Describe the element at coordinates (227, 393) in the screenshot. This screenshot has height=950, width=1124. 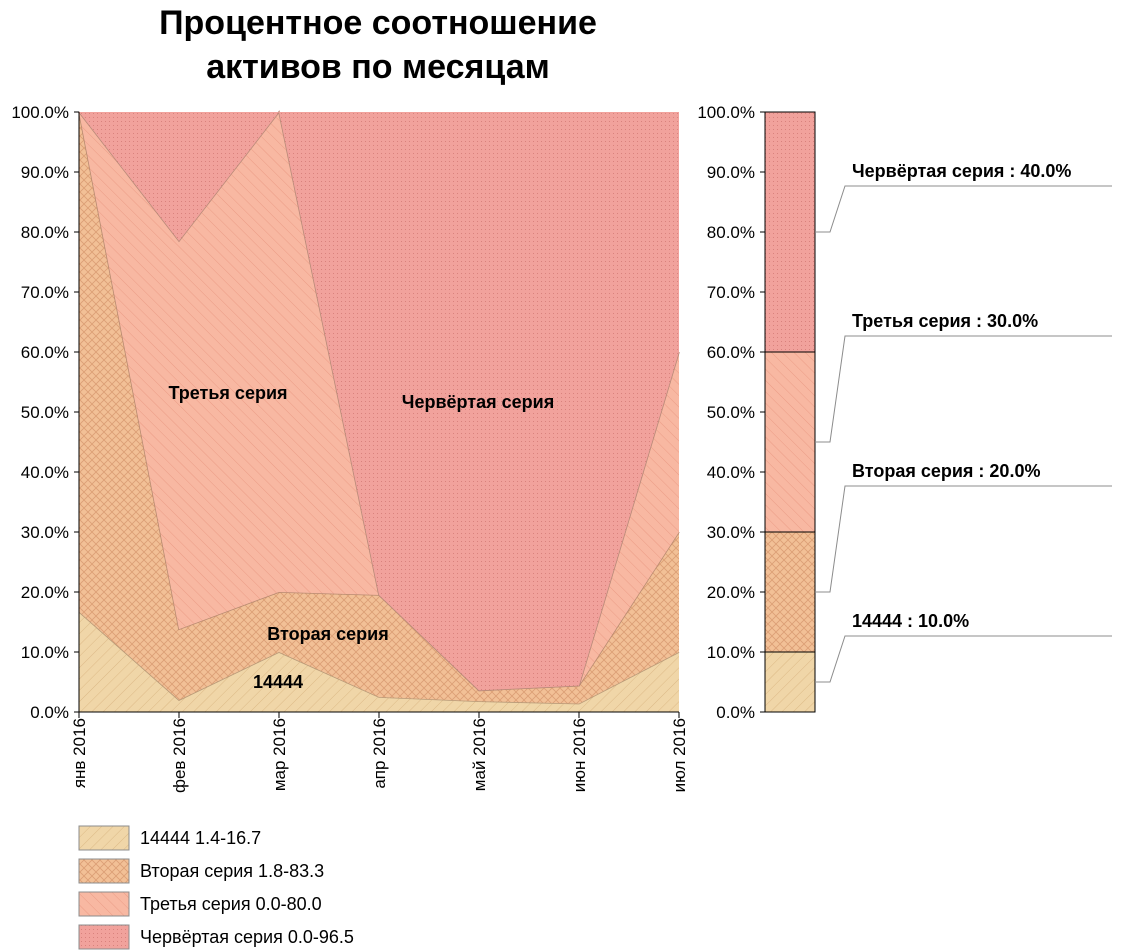
I see `area-label-series-3: Третья серия` at that location.